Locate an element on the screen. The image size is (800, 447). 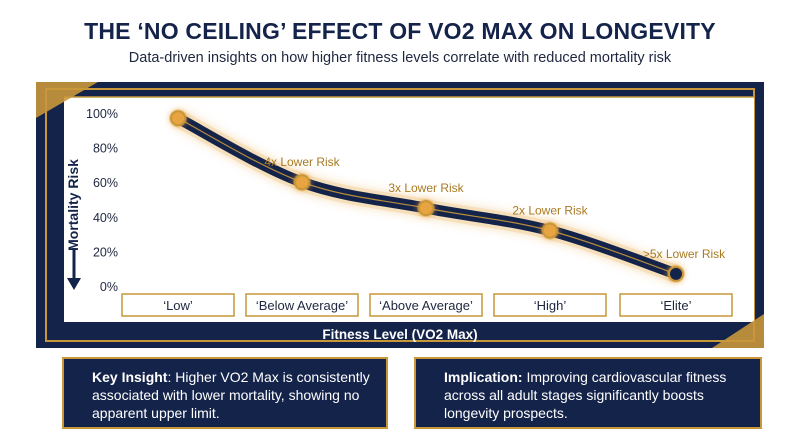
x-tick-label: ‘Low’ is located at coordinates (178, 305).